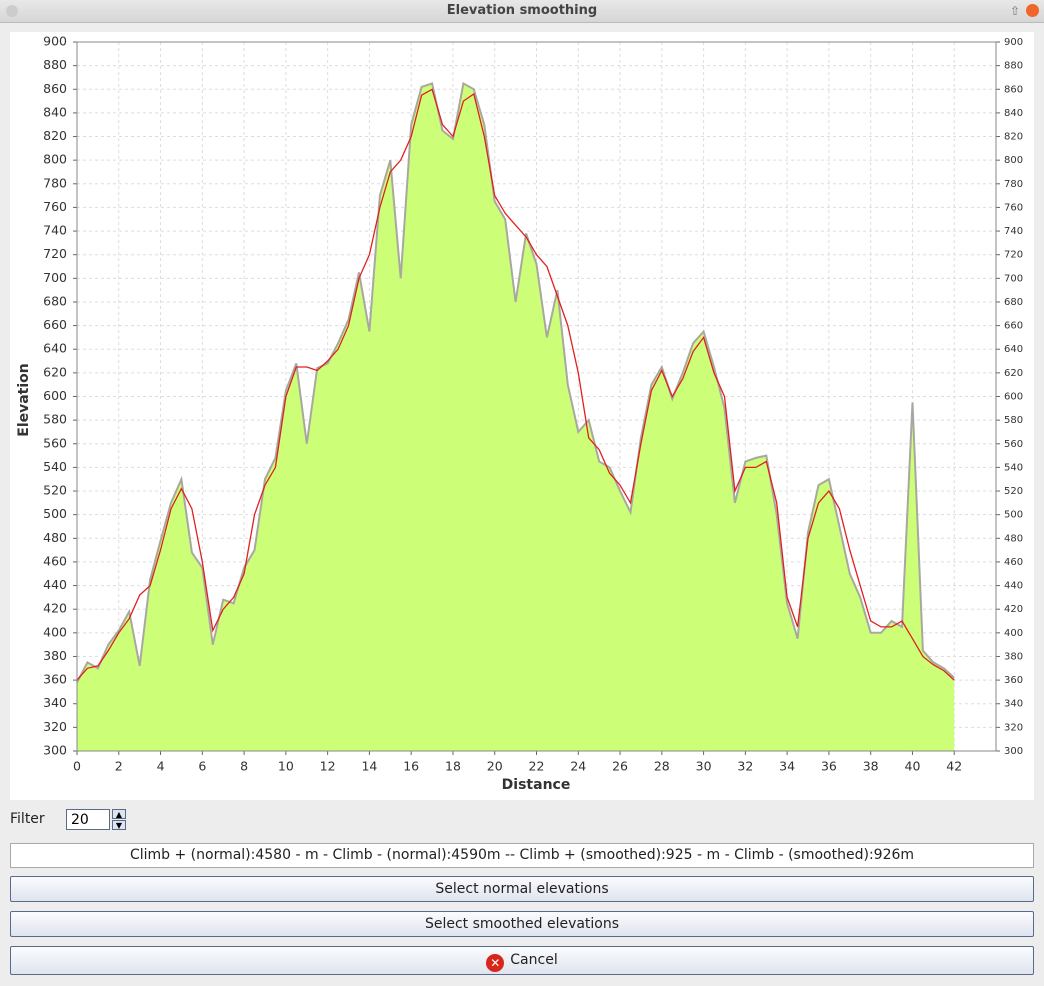  What do you see at coordinates (954, 766) in the screenshot?
I see `x-tick-label: 42` at bounding box center [954, 766].